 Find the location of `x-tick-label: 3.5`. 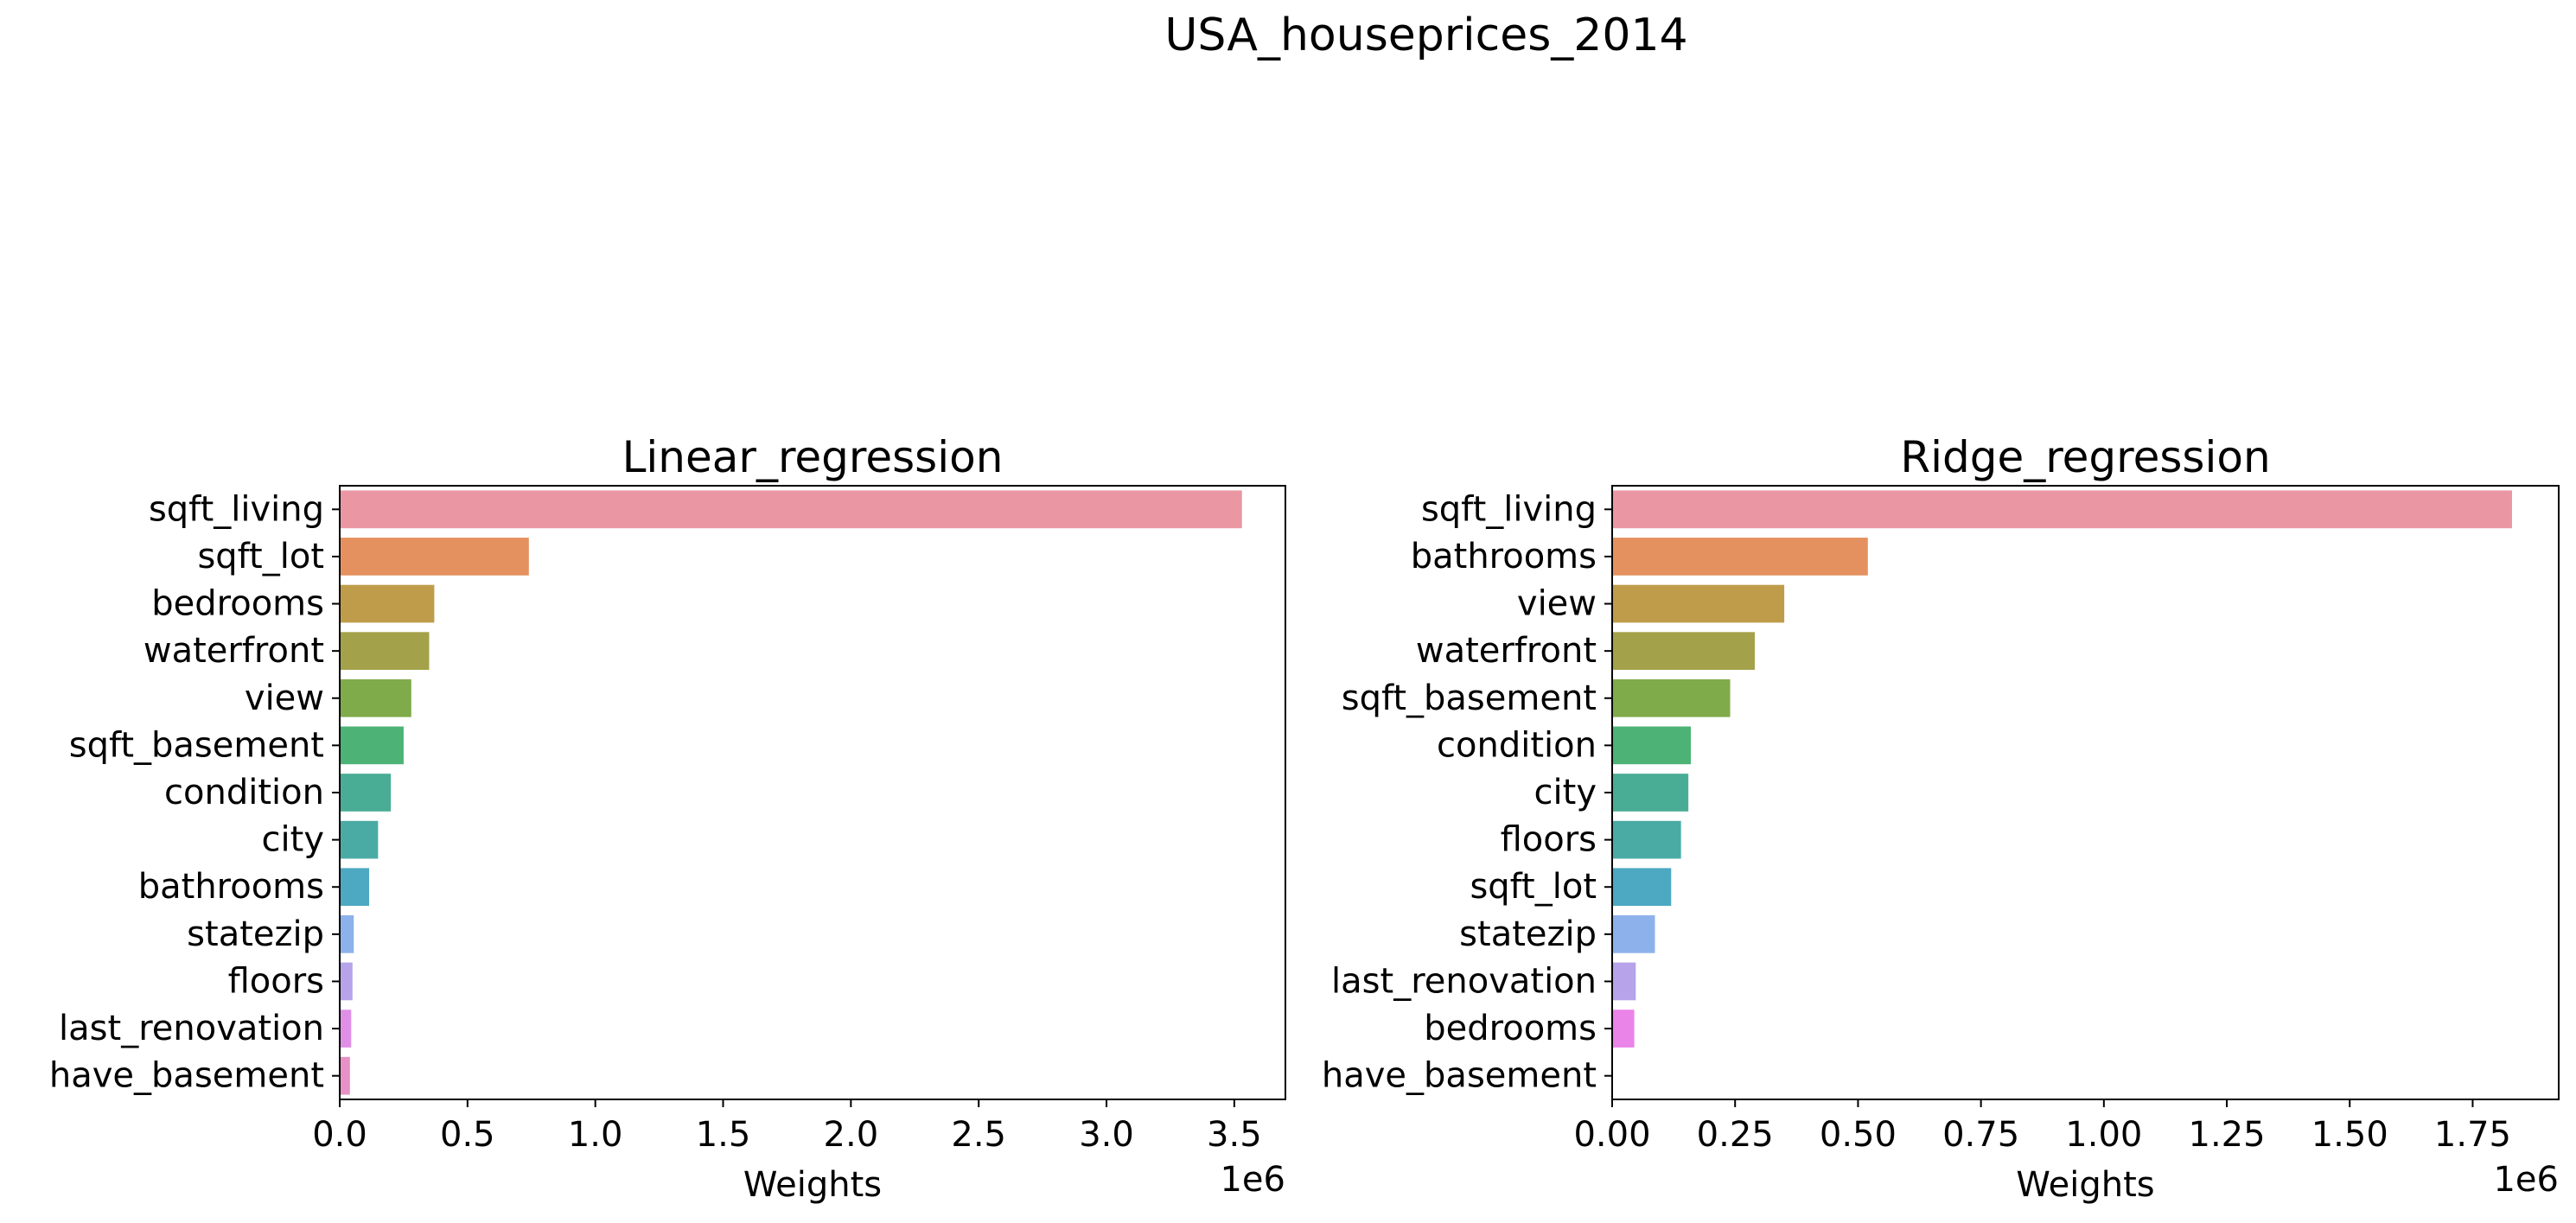

x-tick-label: 3.5 is located at coordinates (1234, 1135).